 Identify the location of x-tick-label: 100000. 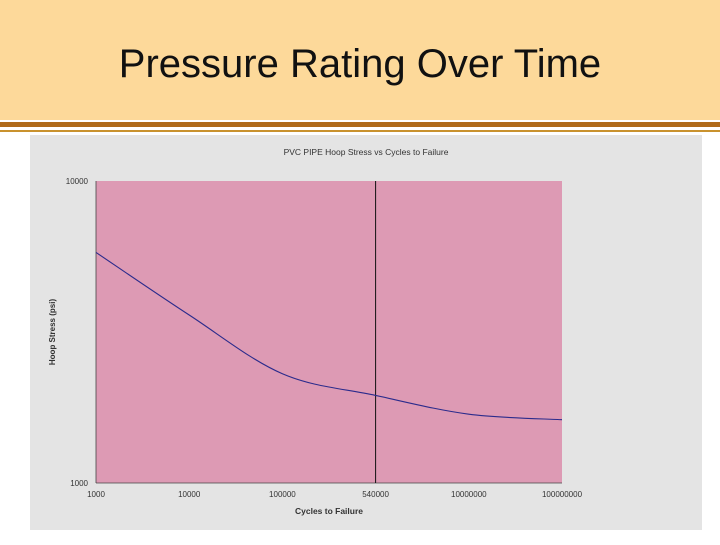
(282, 494).